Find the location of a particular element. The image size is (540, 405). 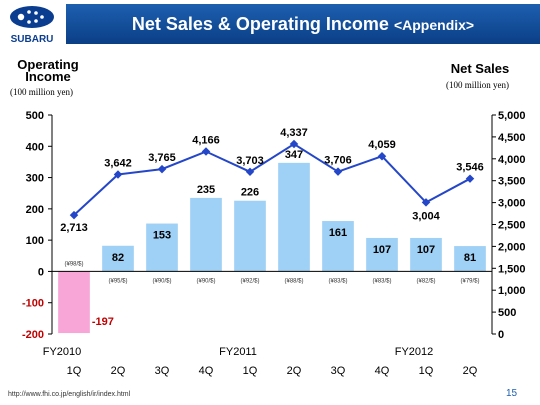

right-axis-title: Net Sales is located at coordinates (480, 68).